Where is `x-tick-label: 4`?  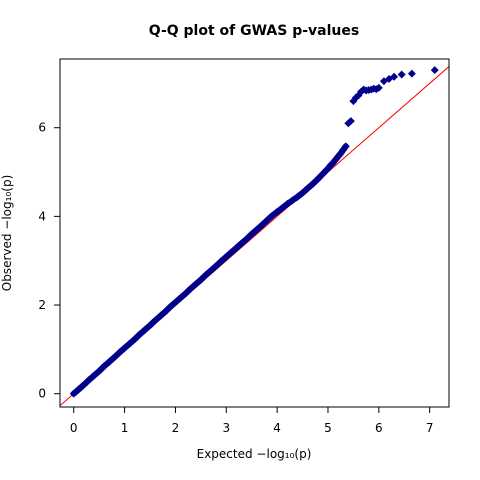 x-tick-label: 4 is located at coordinates (277, 428).